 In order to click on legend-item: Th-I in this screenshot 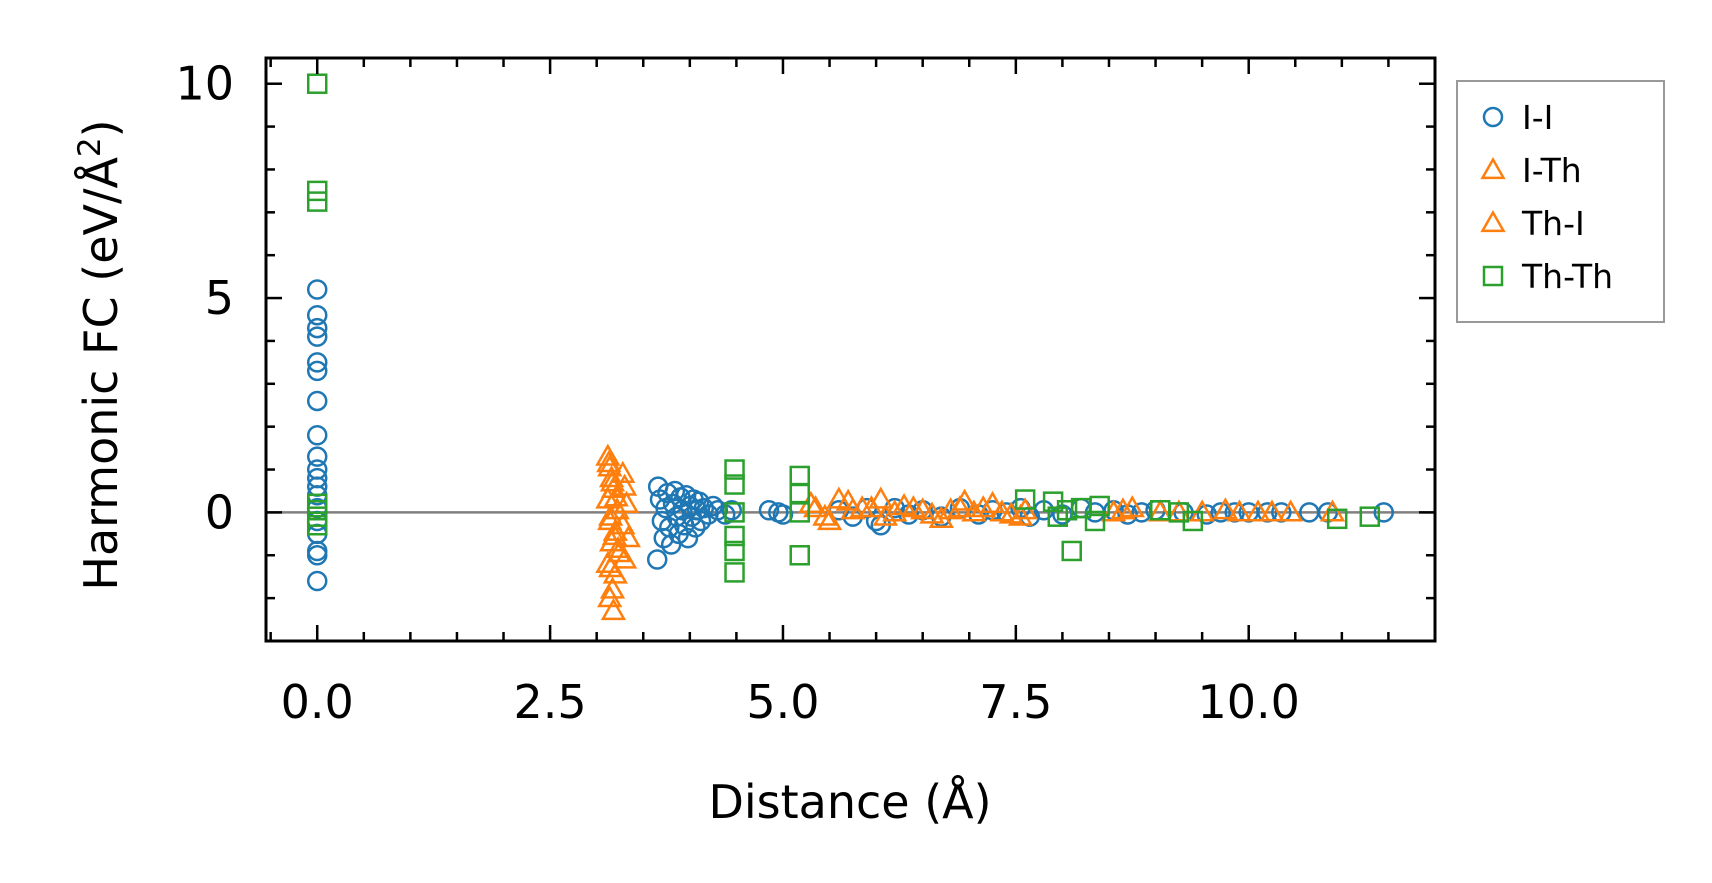, I will do `click(1532, 223)`.